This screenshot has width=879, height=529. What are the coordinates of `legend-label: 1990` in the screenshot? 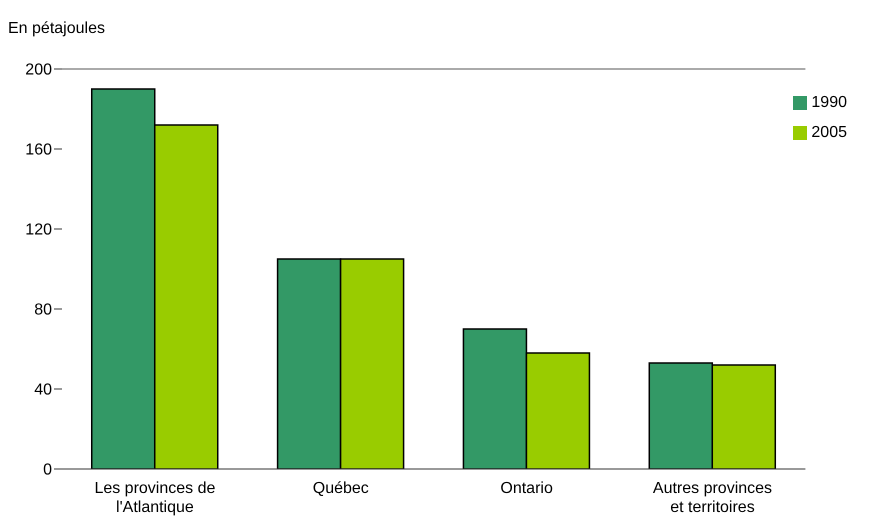 It's located at (829, 102).